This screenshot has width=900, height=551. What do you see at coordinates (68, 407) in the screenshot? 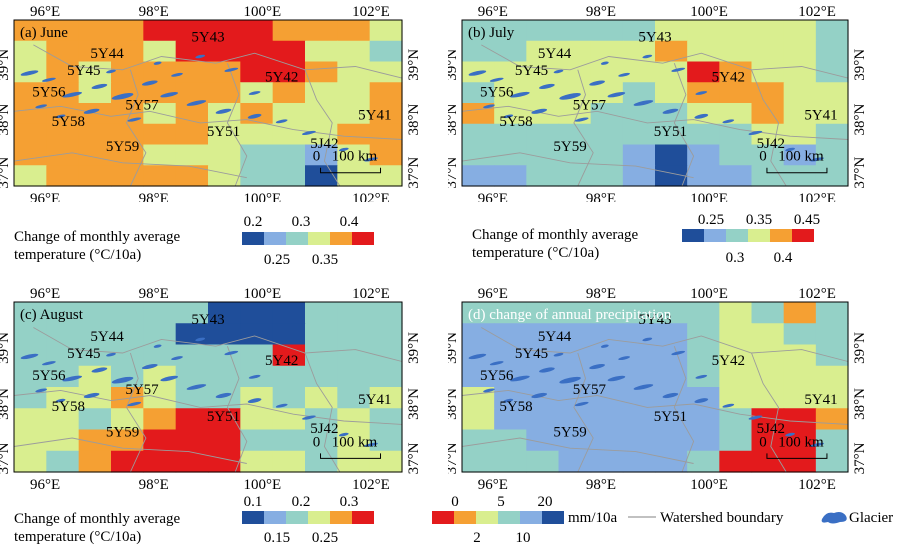
I see `station-label: 5Y58` at bounding box center [68, 407].